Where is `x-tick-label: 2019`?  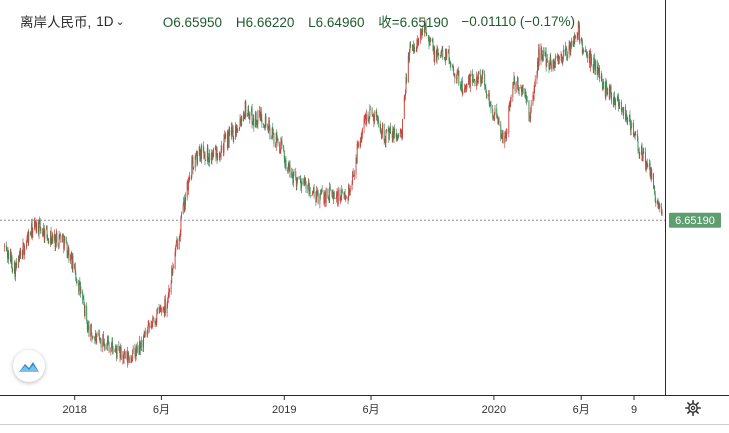
x-tick-label: 2019 is located at coordinates (284, 410).